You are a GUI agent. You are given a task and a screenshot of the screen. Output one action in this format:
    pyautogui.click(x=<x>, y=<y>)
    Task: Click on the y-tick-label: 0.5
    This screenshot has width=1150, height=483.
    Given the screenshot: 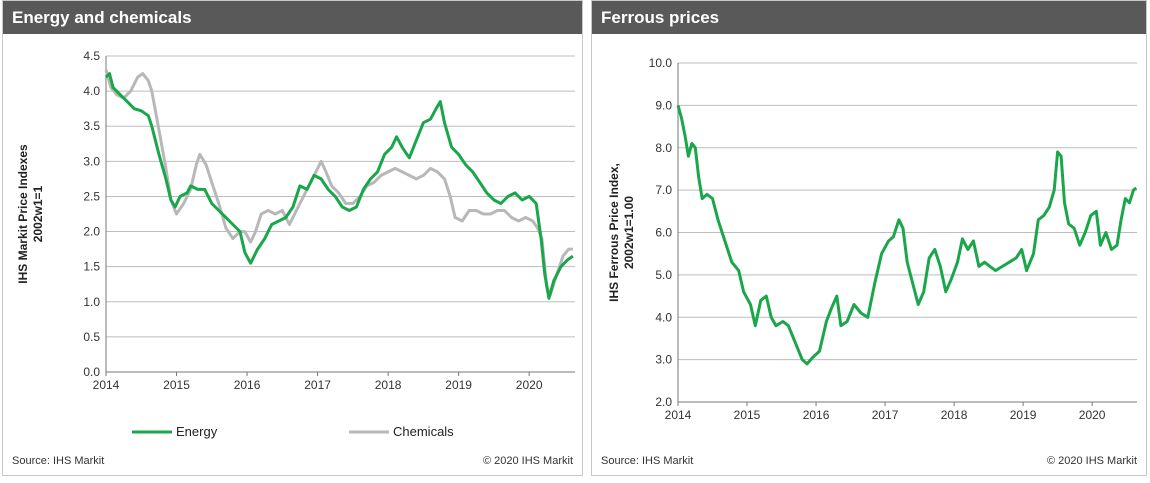 What is the action you would take?
    pyautogui.click(x=91, y=337)
    